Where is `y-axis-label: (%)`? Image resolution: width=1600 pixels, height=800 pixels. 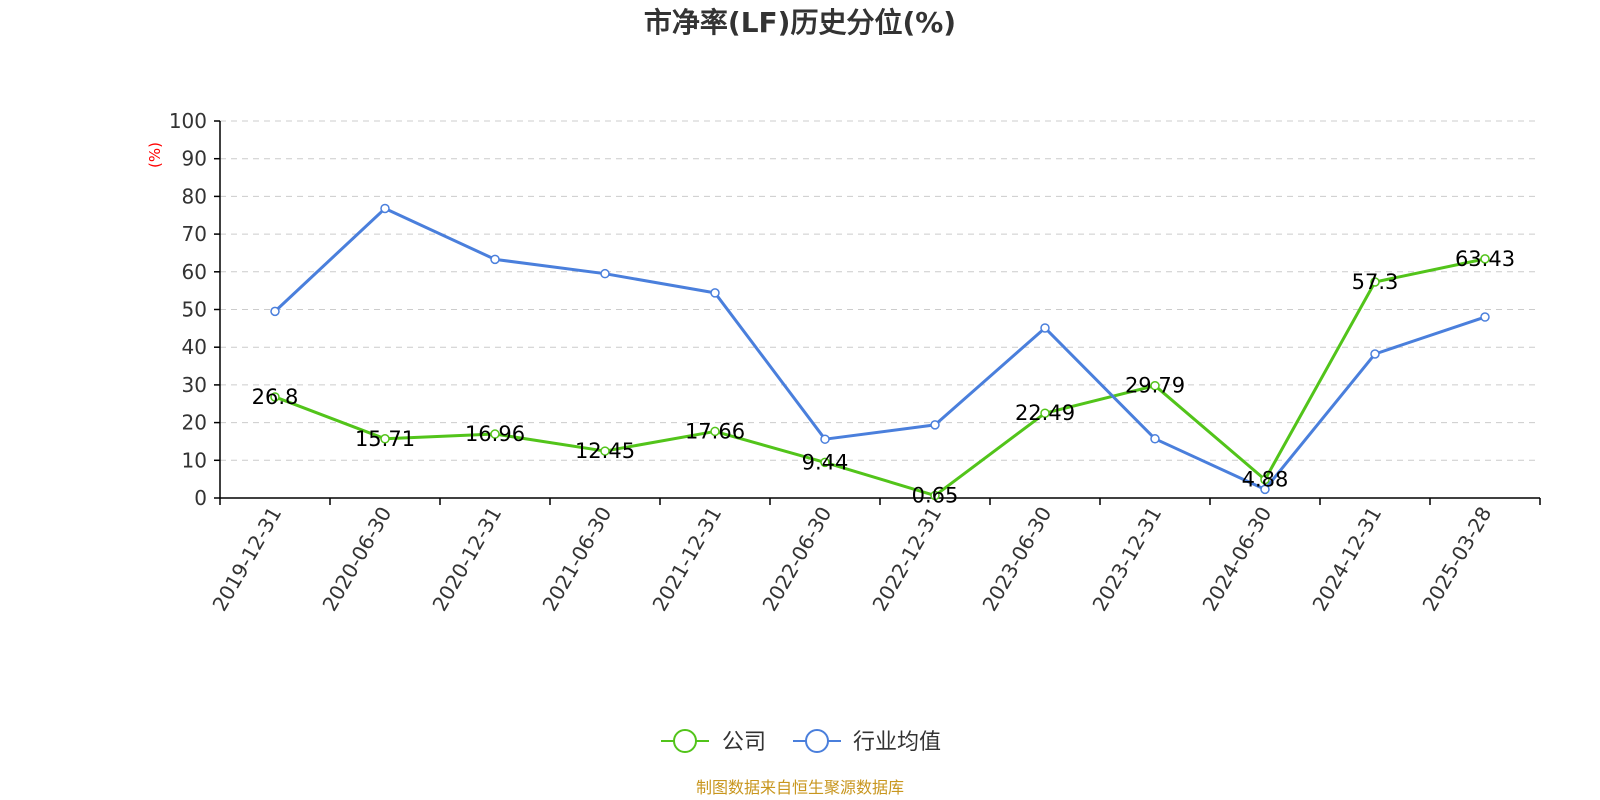
y-axis-label: (%) is located at coordinates (155, 155).